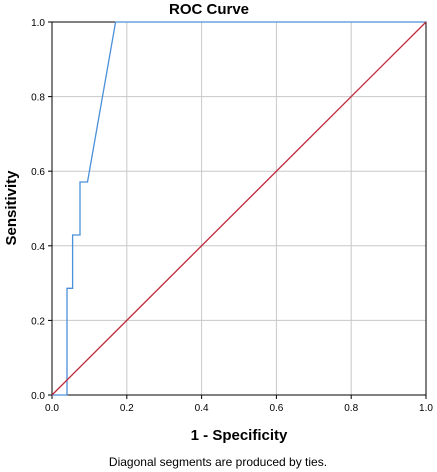 The height and width of the screenshot is (472, 437). What do you see at coordinates (202, 408) in the screenshot?
I see `x-tick-label: 0.4` at bounding box center [202, 408].